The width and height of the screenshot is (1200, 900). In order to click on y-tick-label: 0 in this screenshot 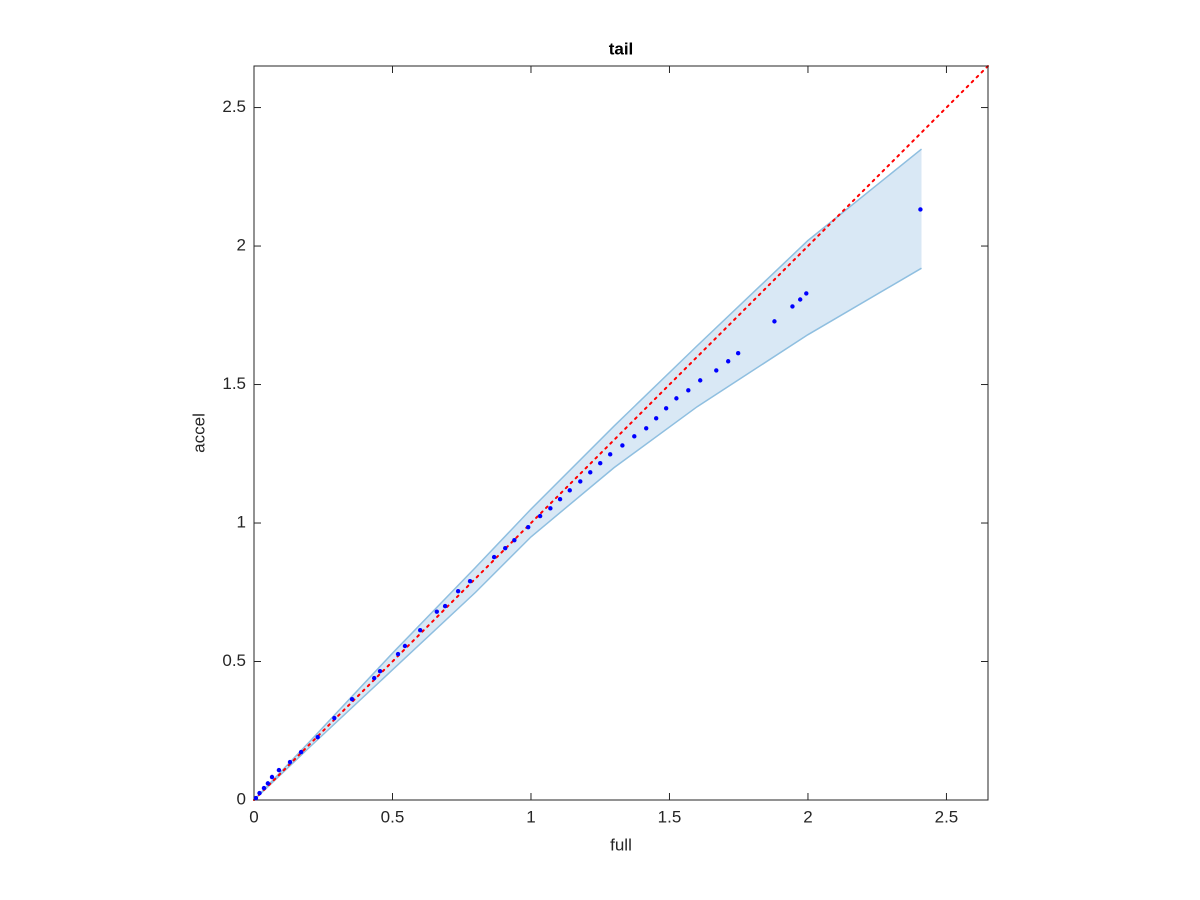, I will do `click(241, 798)`.